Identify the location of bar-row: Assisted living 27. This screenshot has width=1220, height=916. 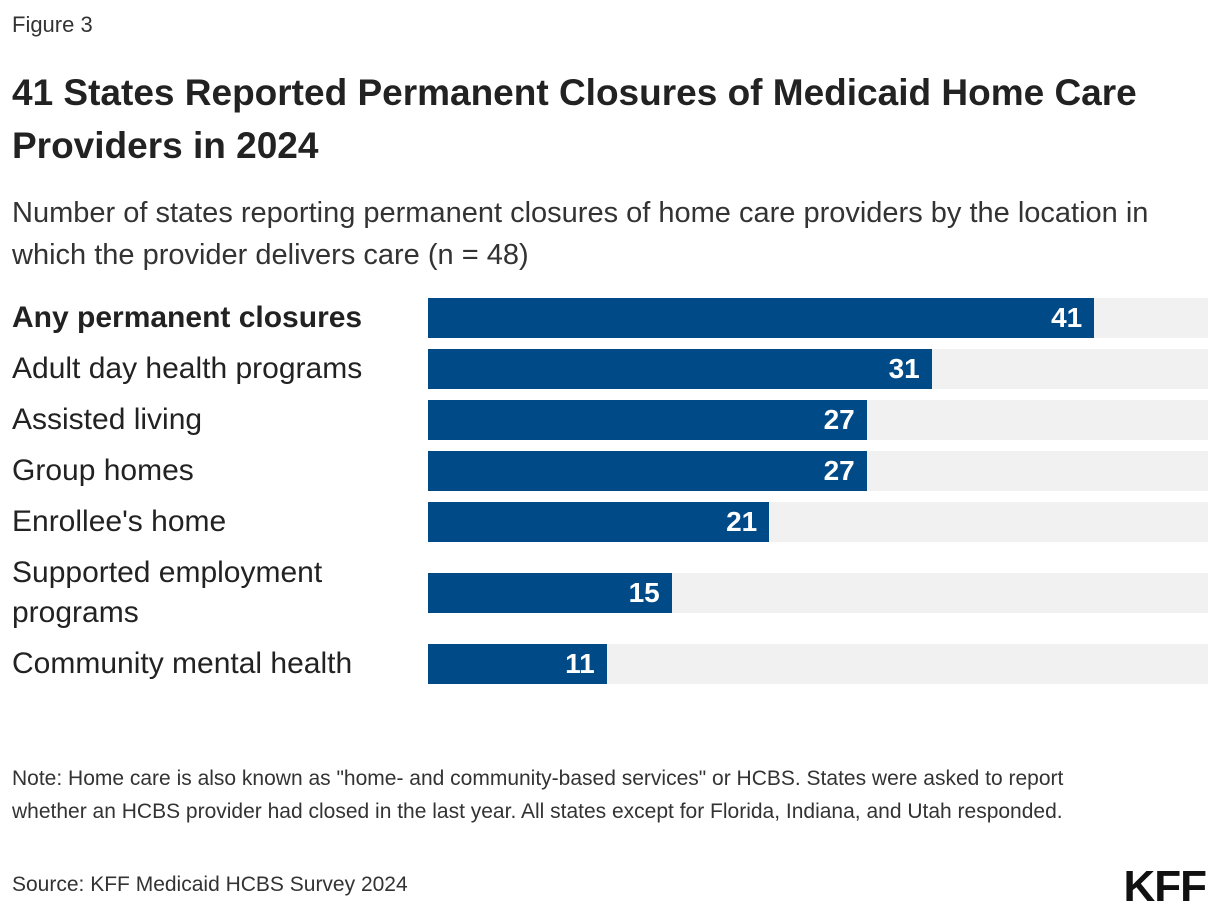
(610, 420).